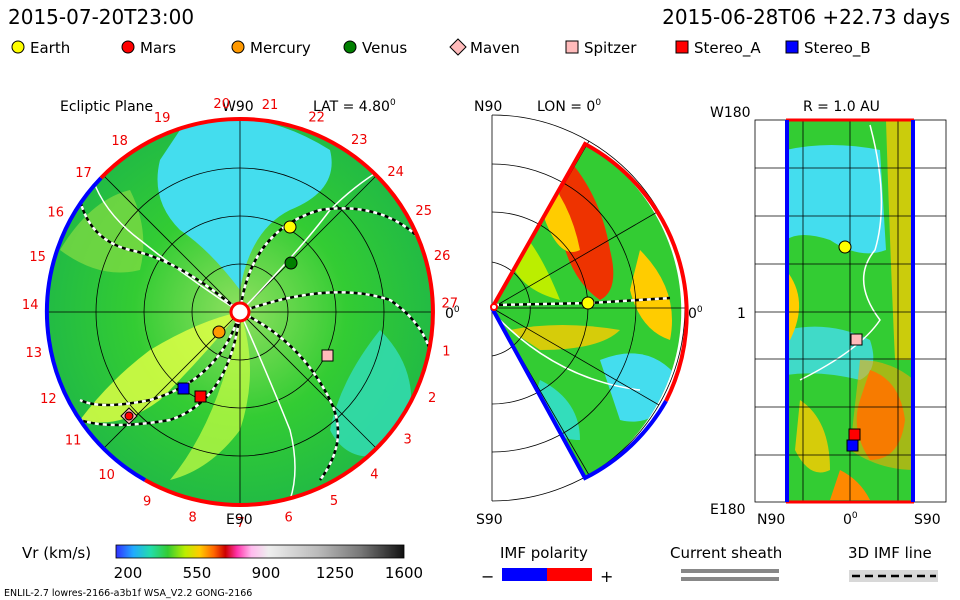 This screenshot has height=600, width=960. I want to click on day-label: 1, so click(446, 352).